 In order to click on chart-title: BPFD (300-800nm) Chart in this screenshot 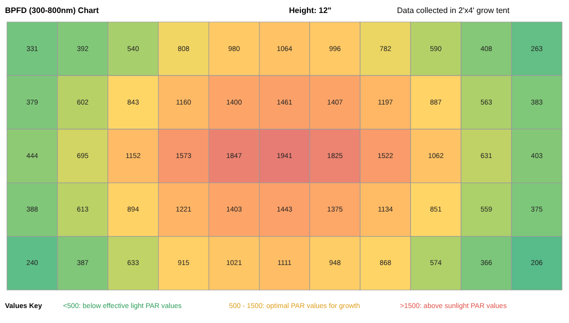, I will do `click(52, 10)`.